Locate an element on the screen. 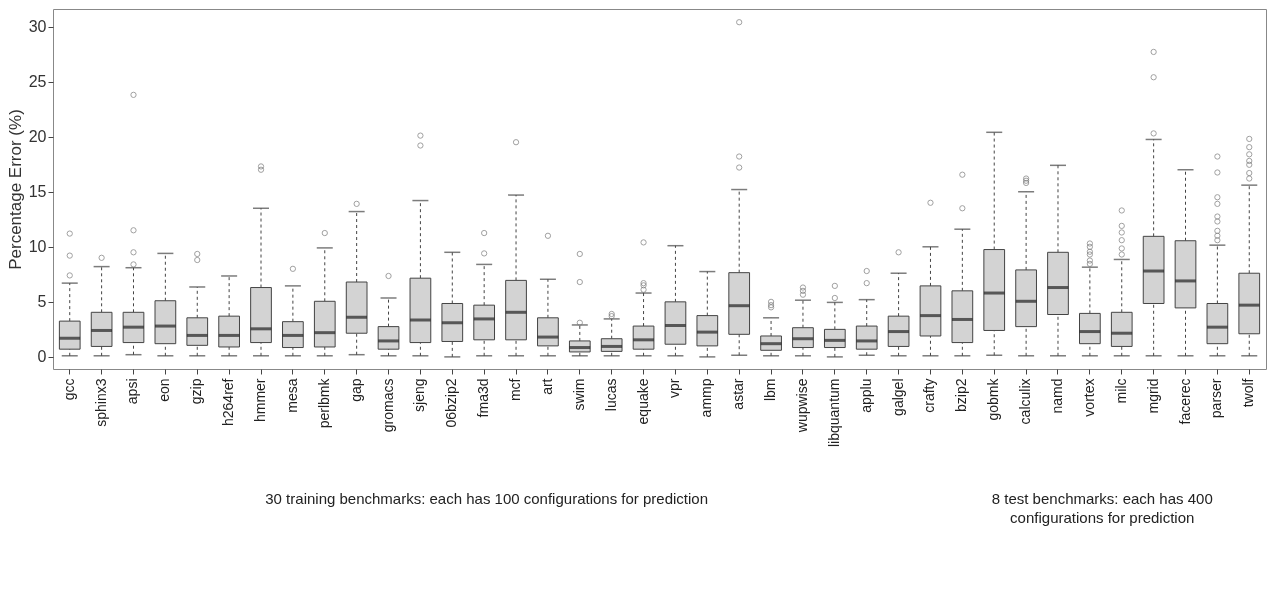 The height and width of the screenshot is (595, 1283). text: 8 test benchmarks: each has 400 configurations for prediction is located at coordinates (1102, 508).